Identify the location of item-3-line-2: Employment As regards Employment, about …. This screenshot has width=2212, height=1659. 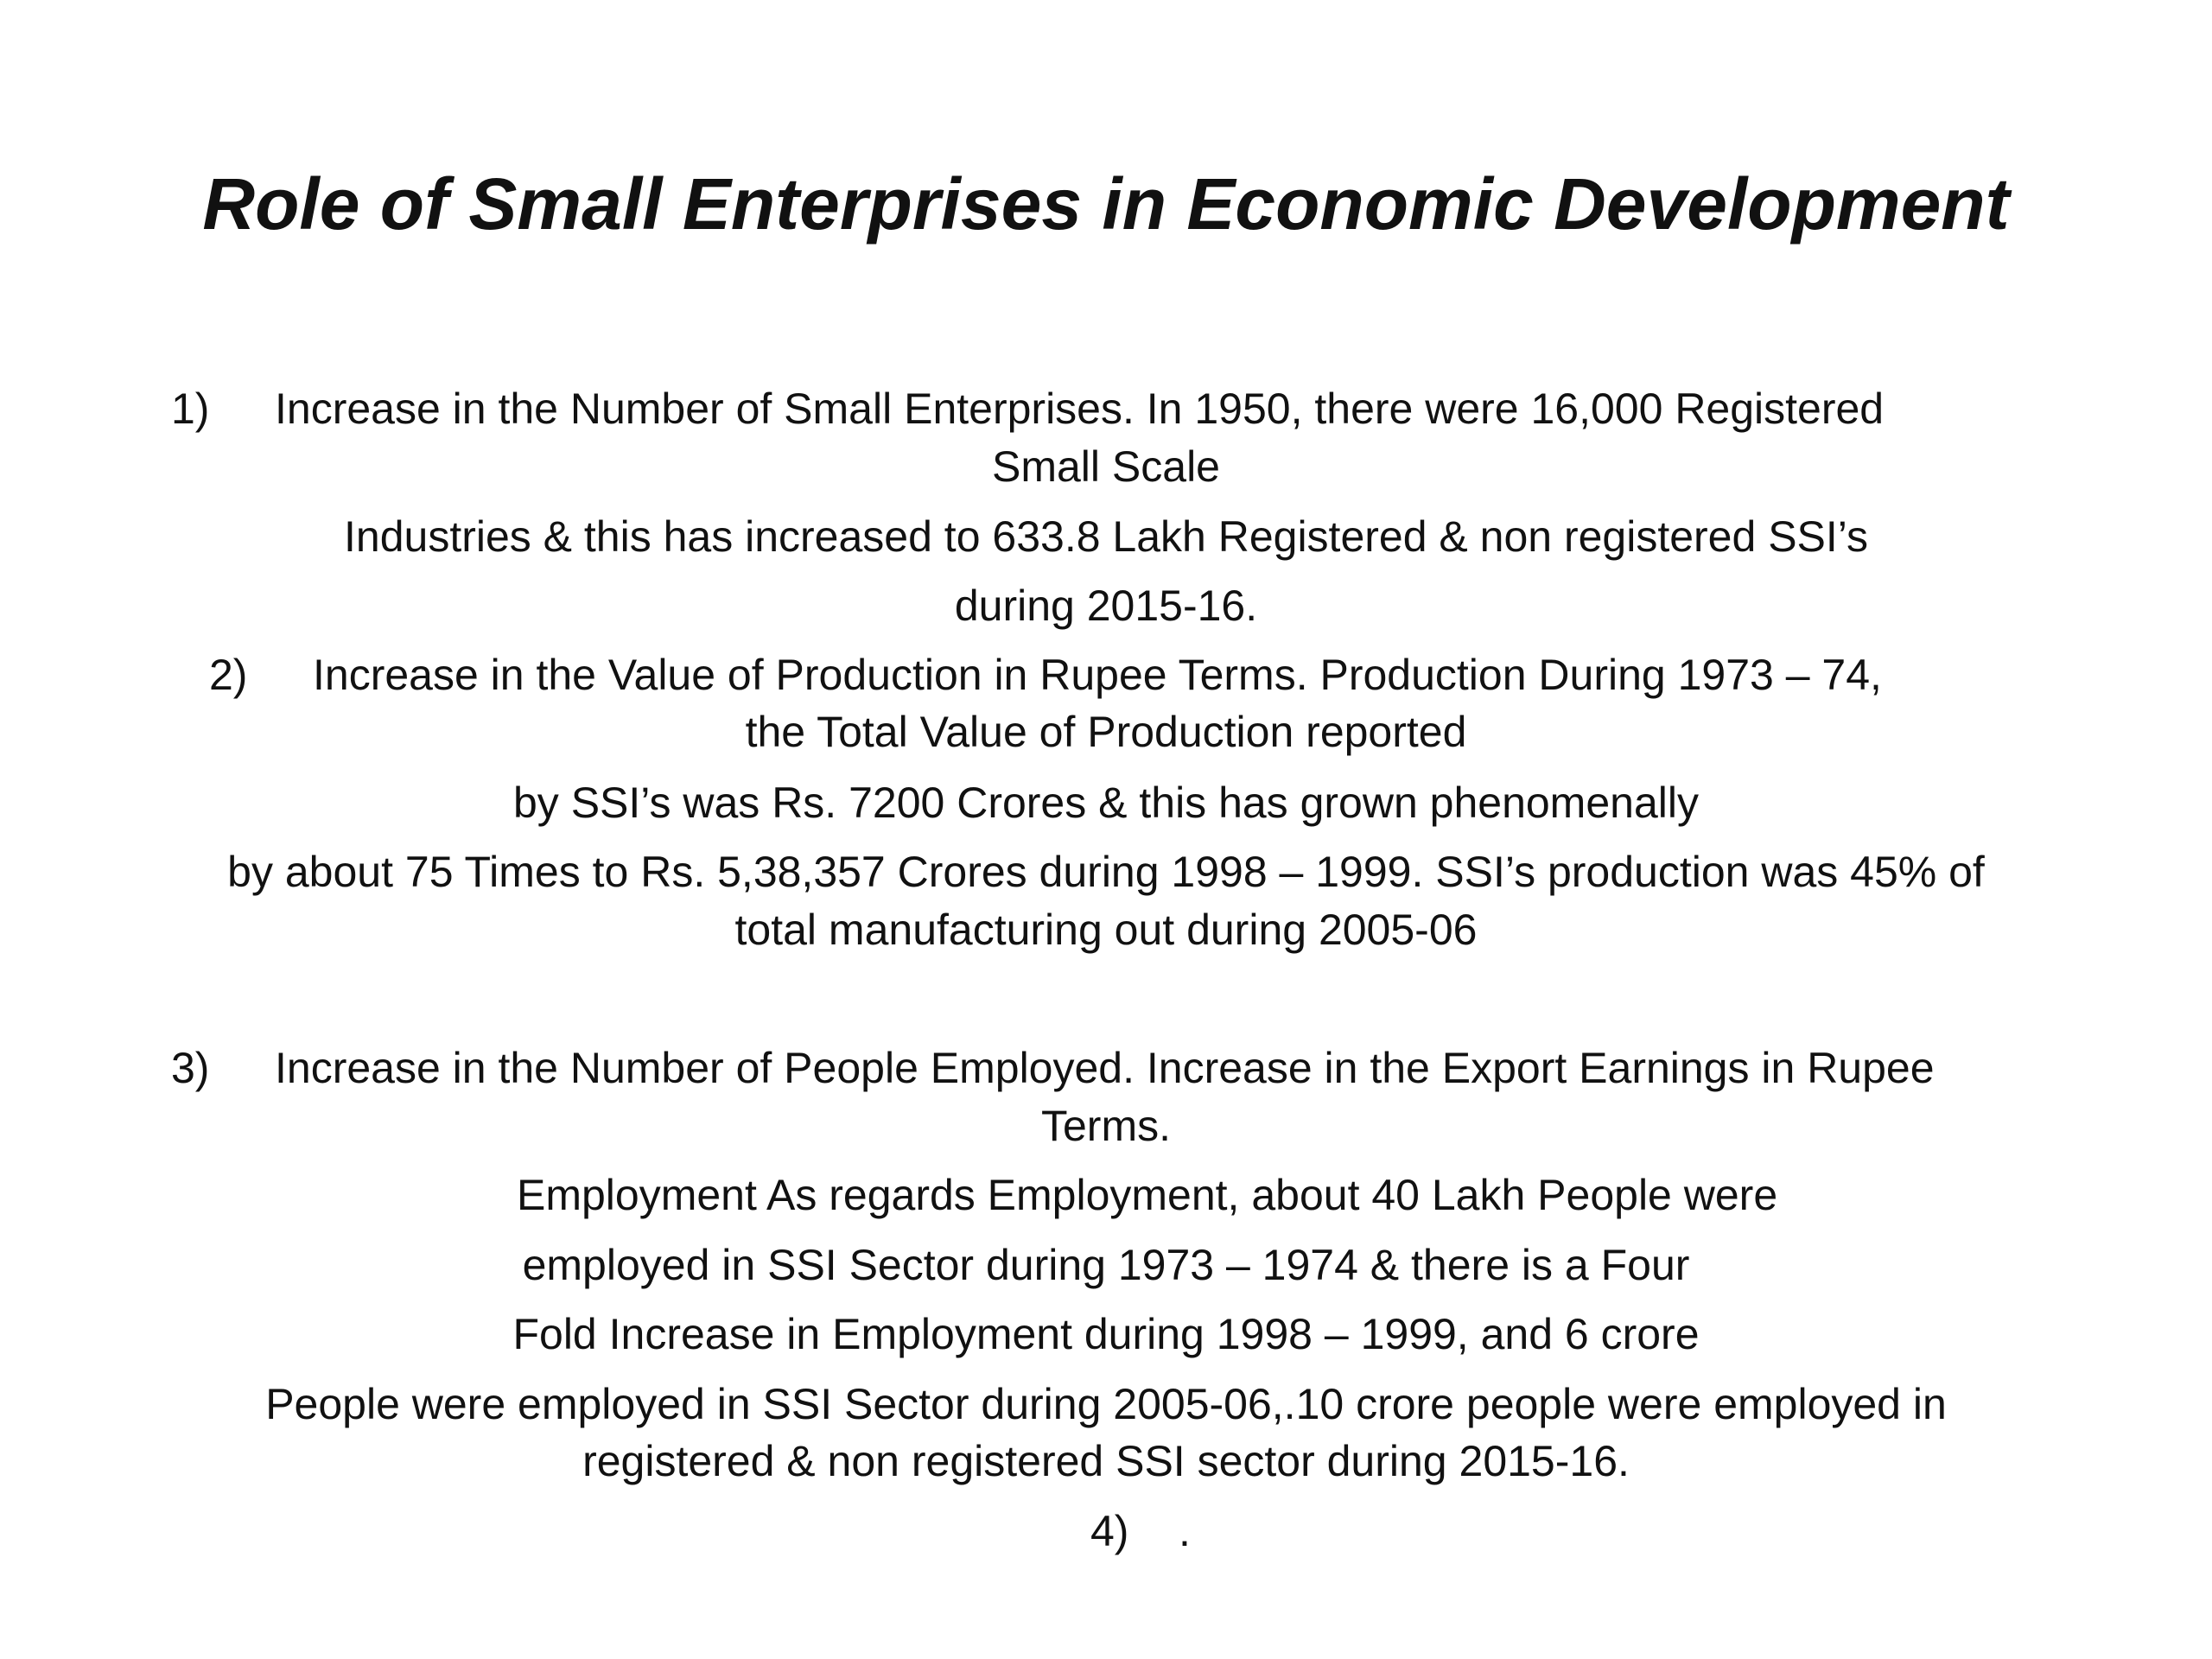
(1147, 1195).